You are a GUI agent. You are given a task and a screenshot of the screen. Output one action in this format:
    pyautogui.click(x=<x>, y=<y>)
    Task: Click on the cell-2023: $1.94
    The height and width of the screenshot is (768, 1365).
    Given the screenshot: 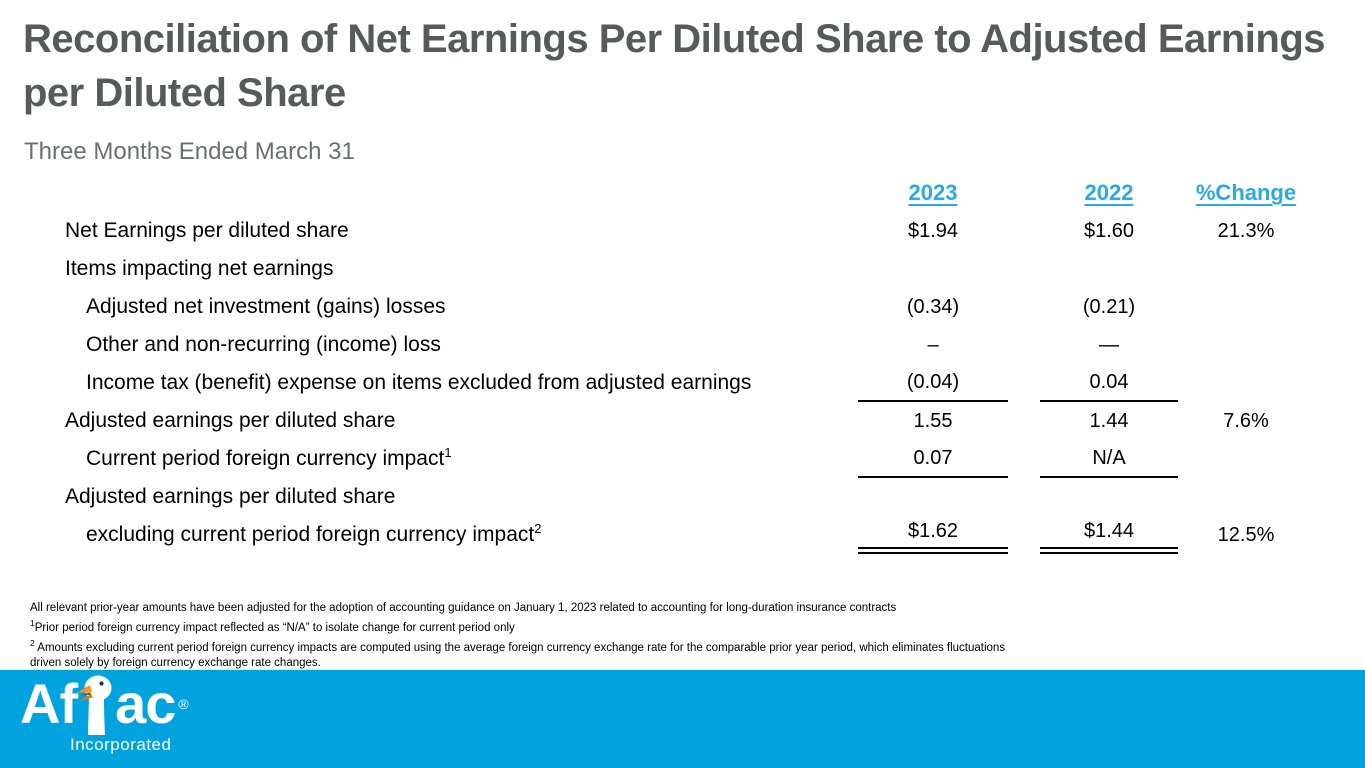 What is the action you would take?
    pyautogui.click(x=933, y=230)
    